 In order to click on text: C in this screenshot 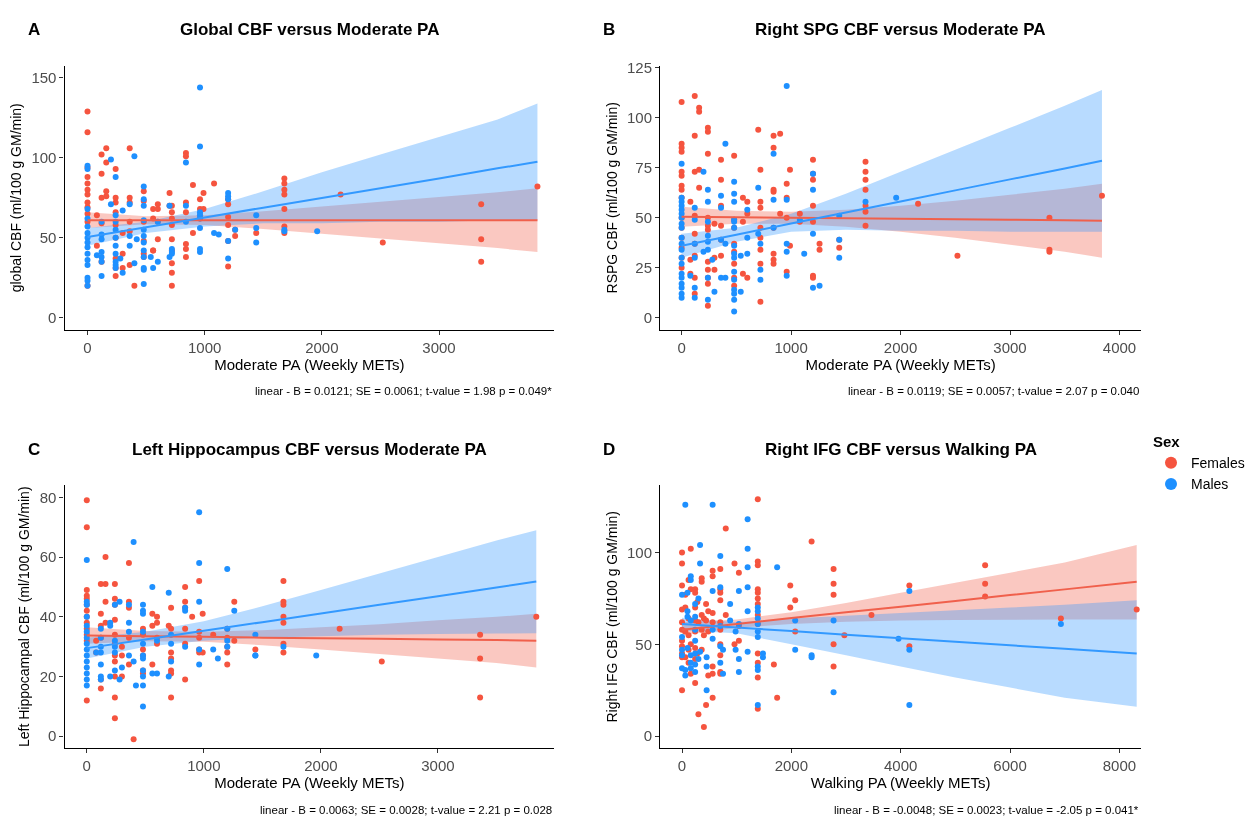, I will do `click(34, 449)`.